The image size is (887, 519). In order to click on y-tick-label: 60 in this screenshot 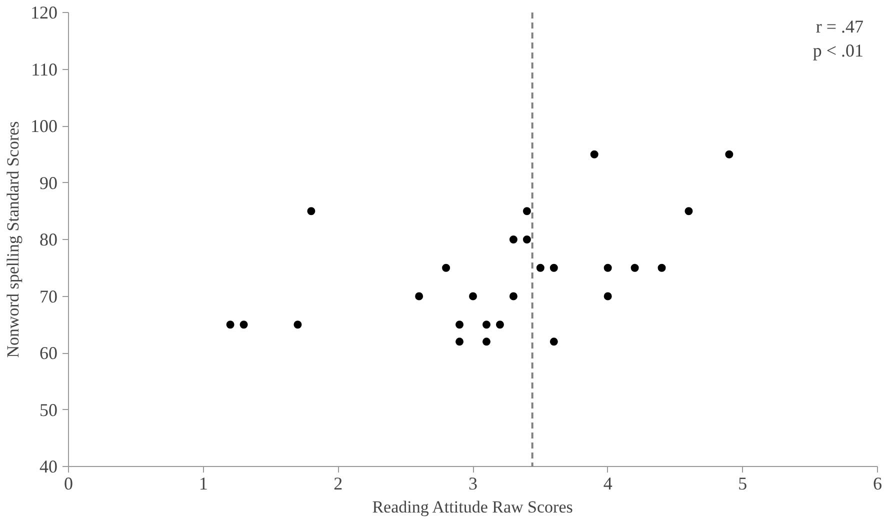, I will do `click(49, 353)`.